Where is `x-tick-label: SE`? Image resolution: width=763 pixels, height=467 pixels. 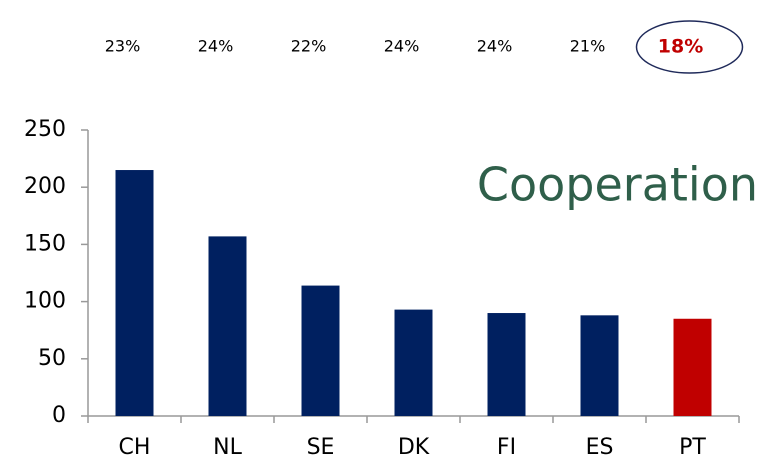
x-tick-label: SE is located at coordinates (321, 447).